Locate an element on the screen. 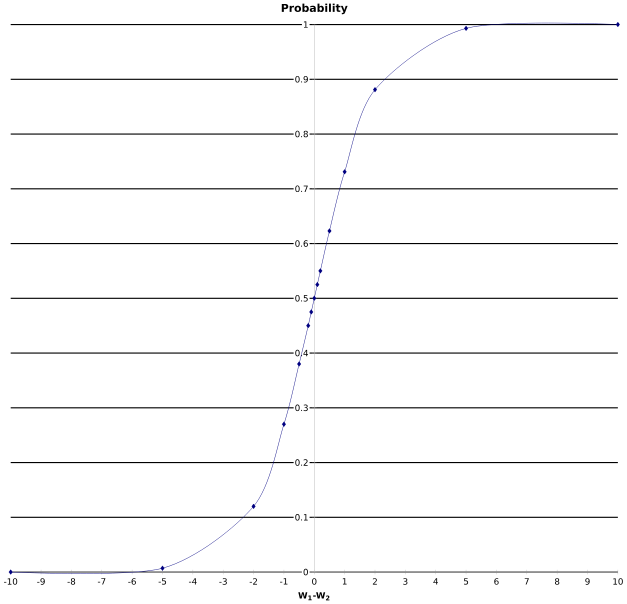  chart-title: Probability is located at coordinates (315, 9).